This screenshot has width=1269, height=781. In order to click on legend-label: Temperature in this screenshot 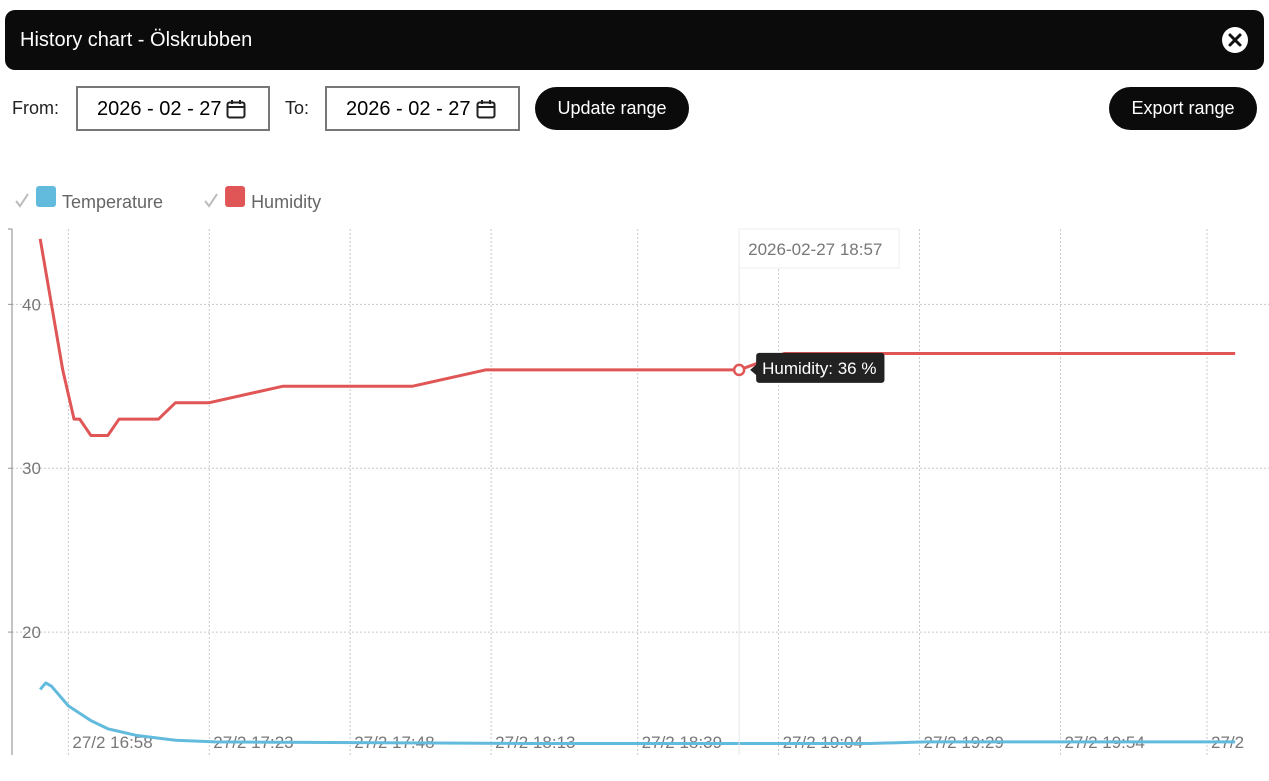, I will do `click(112, 202)`.